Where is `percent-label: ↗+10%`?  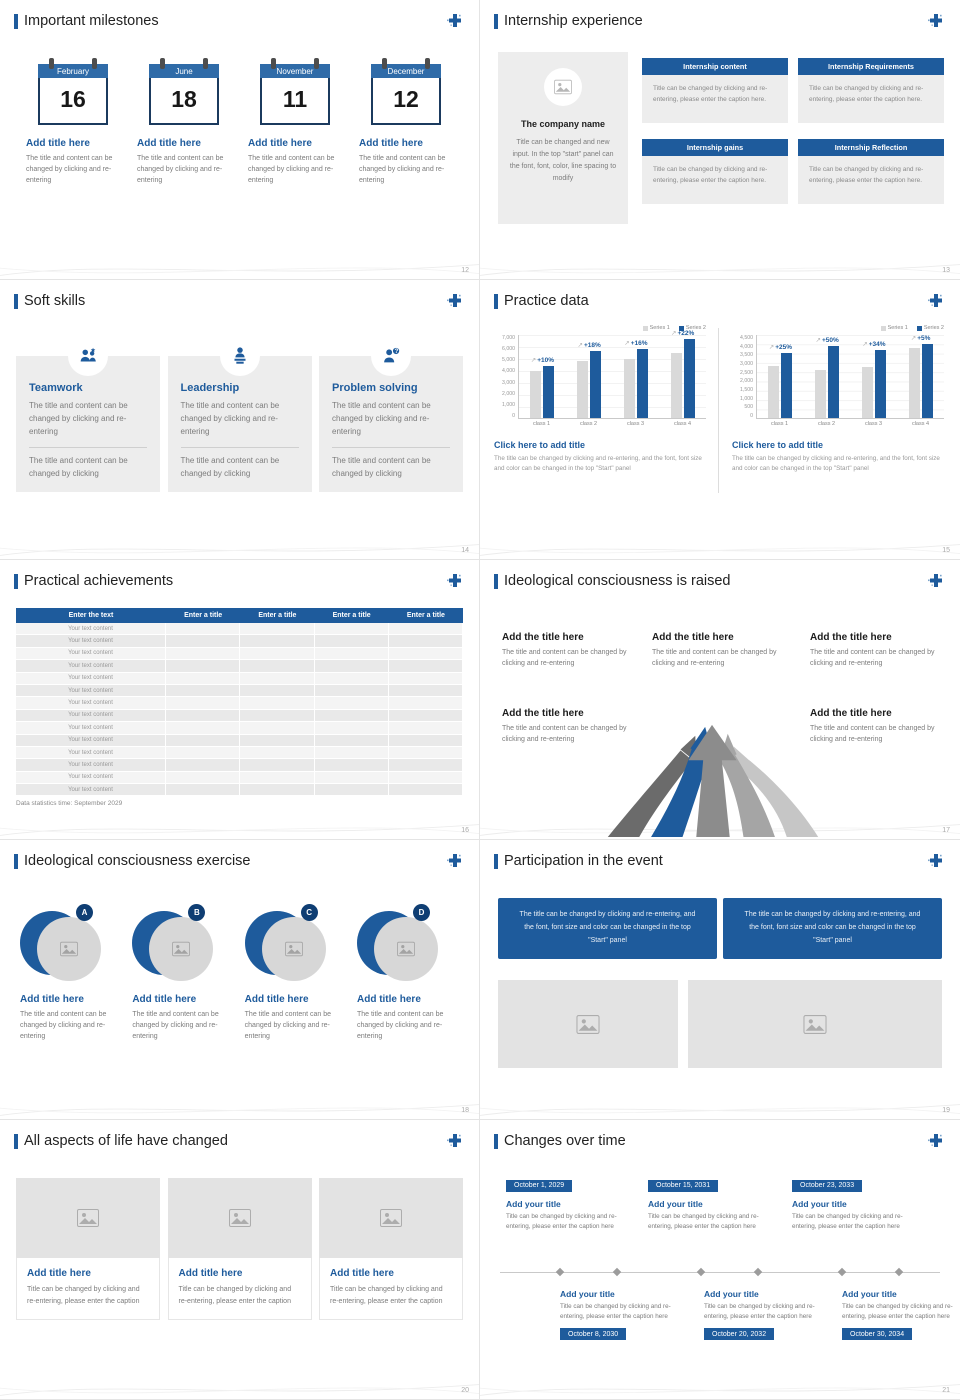 percent-label: ↗+10% is located at coordinates (542, 360).